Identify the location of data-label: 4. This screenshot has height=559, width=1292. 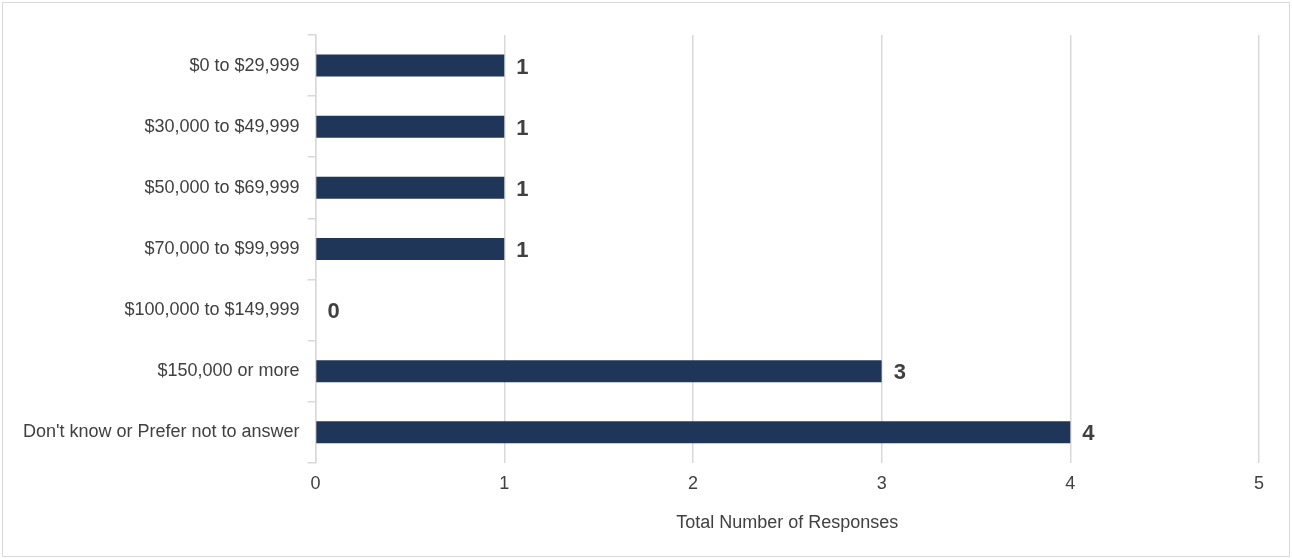
(1089, 433).